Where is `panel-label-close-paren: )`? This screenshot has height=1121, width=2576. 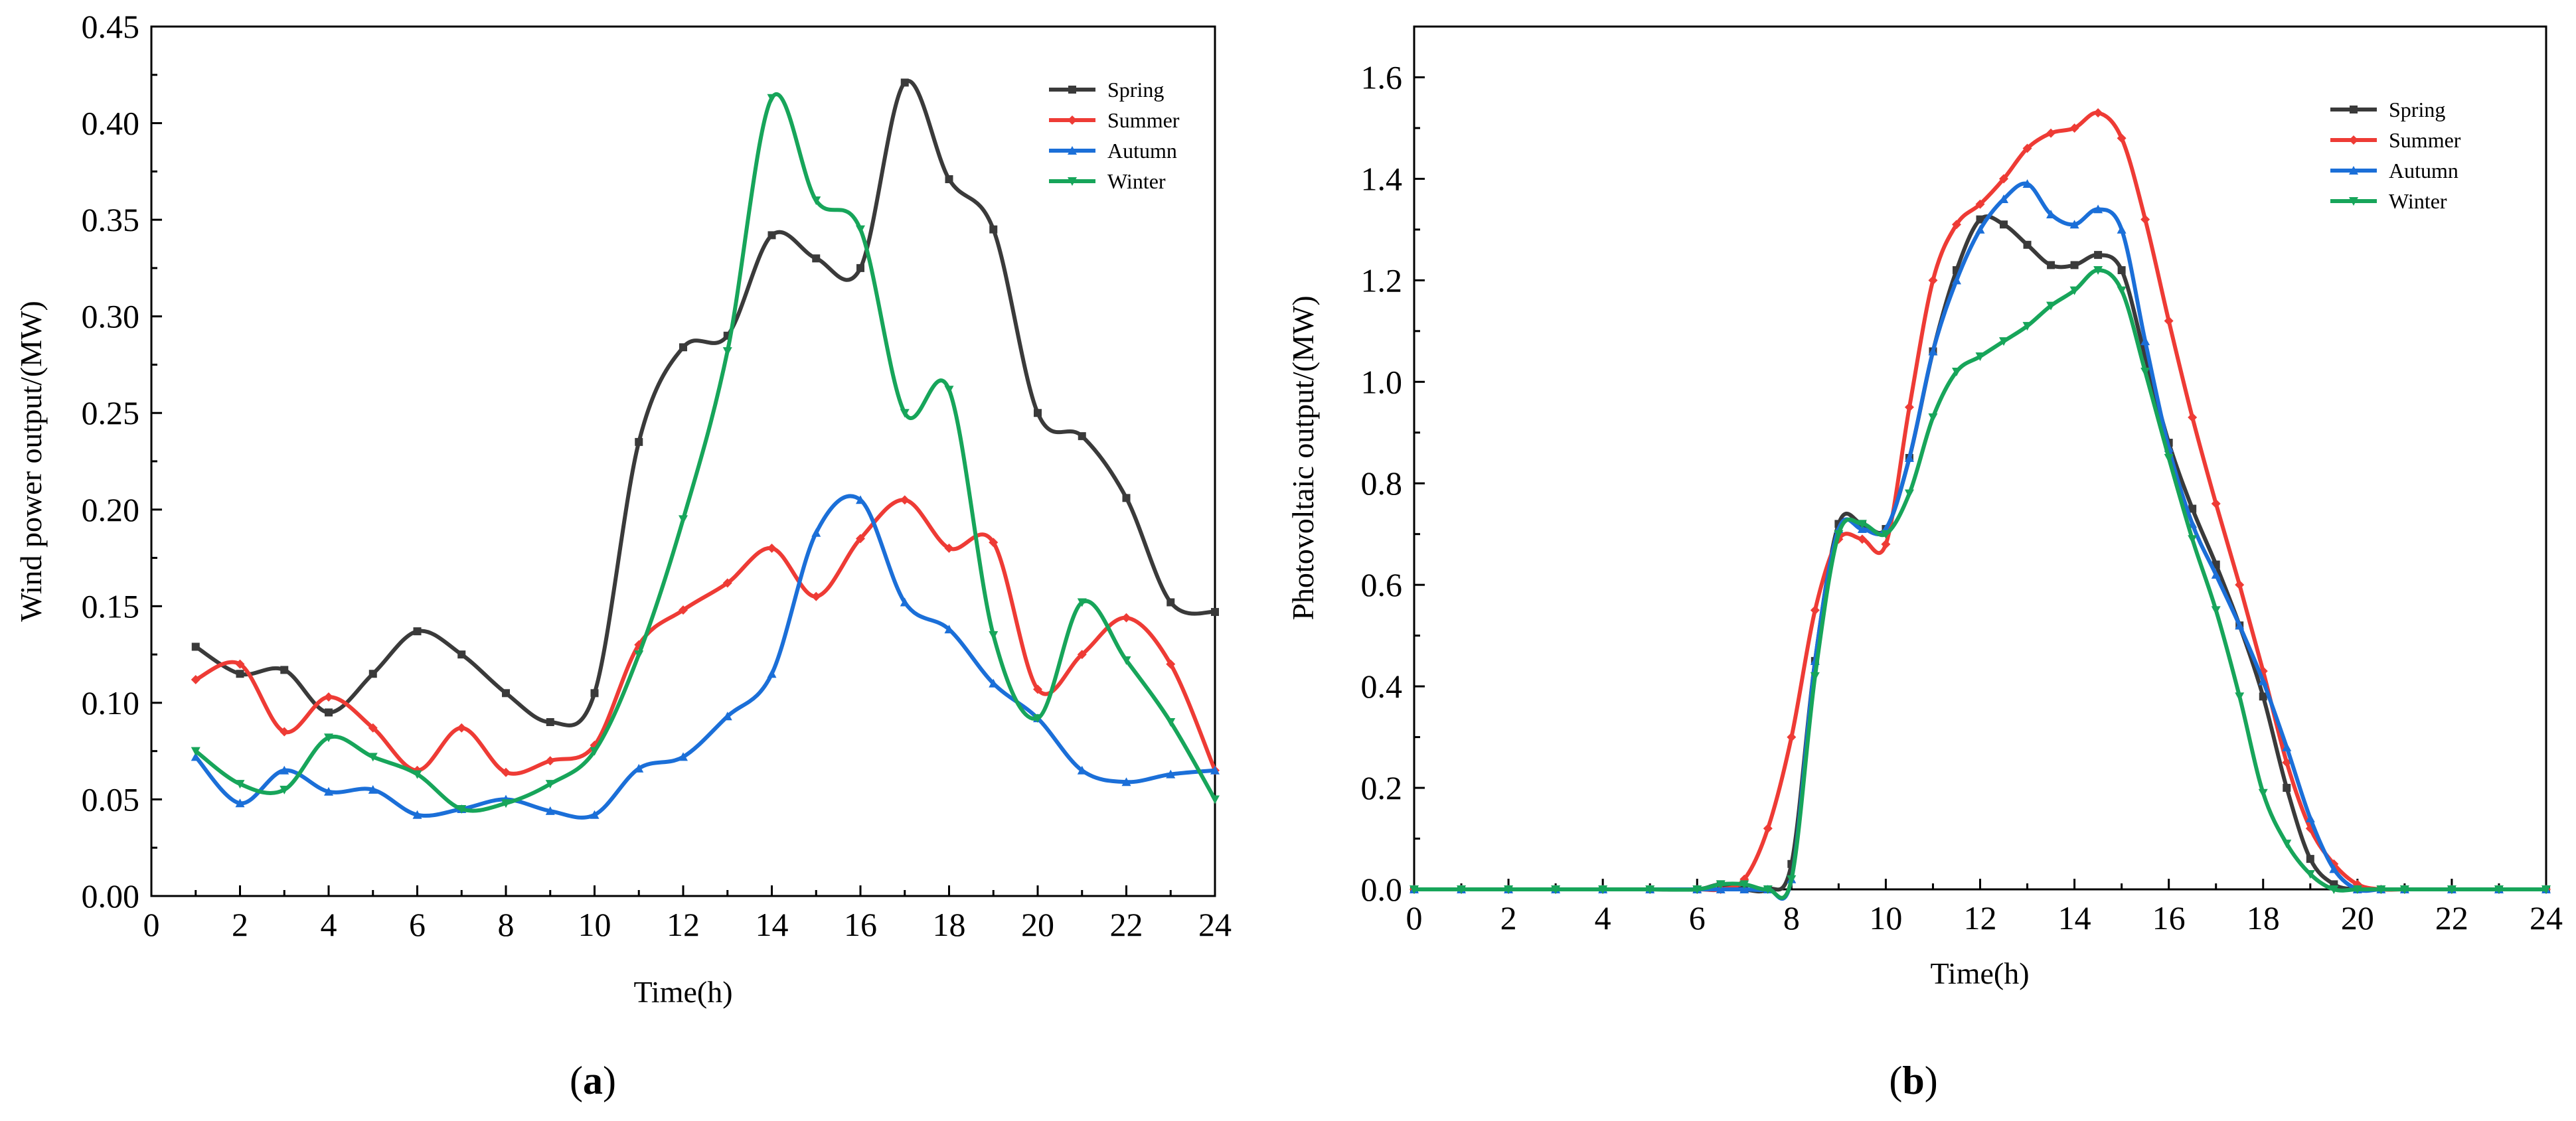
panel-label-close-paren: ) is located at coordinates (1931, 1080).